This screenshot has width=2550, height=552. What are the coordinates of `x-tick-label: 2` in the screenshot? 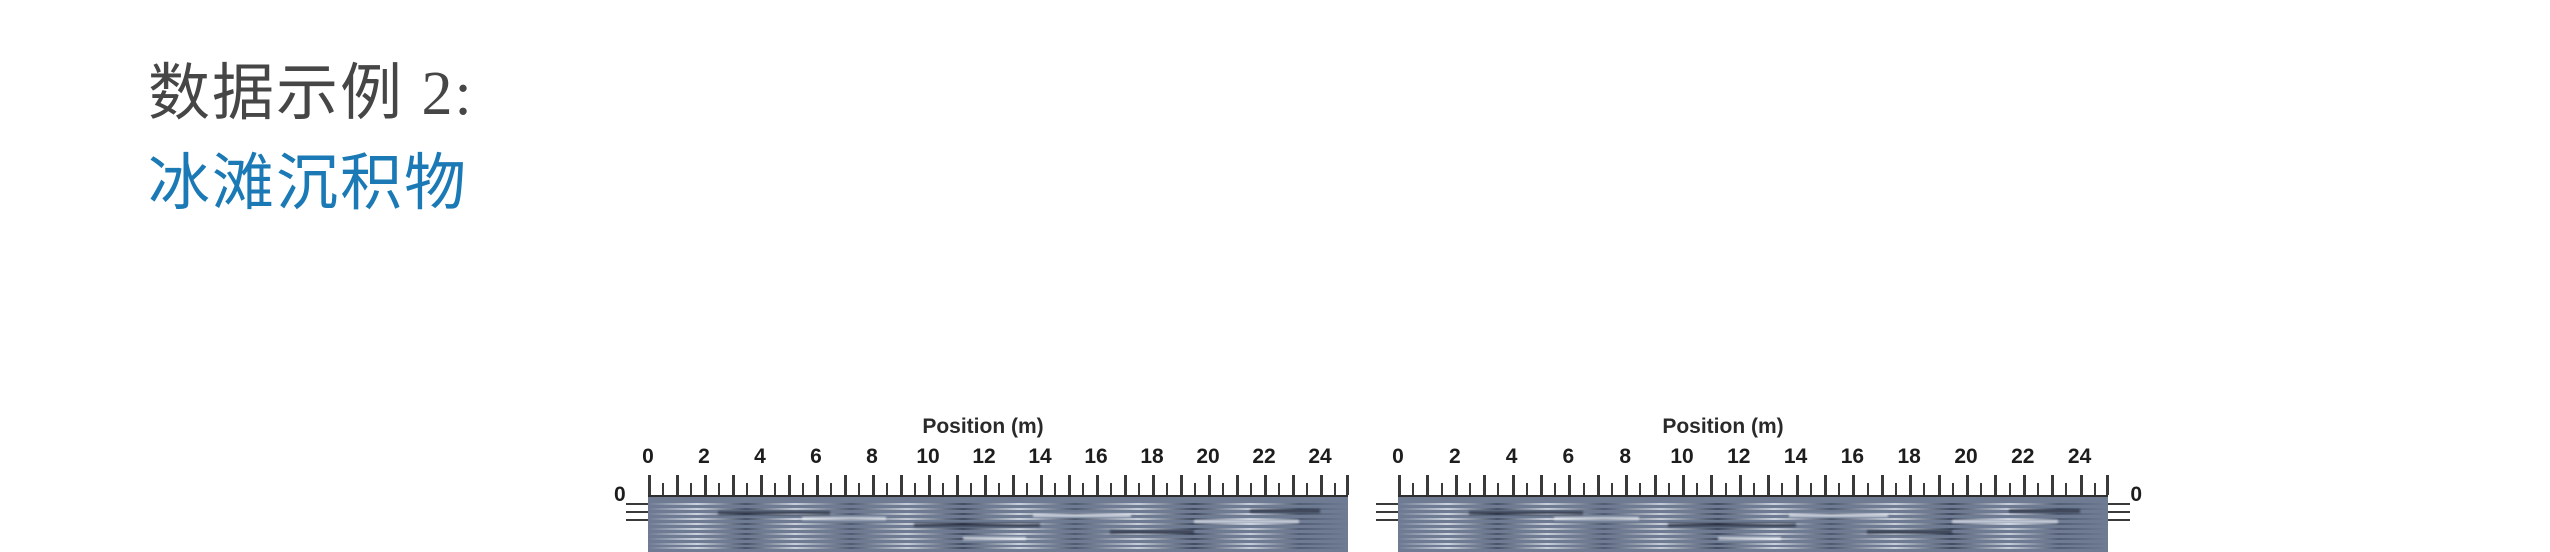 It's located at (704, 456).